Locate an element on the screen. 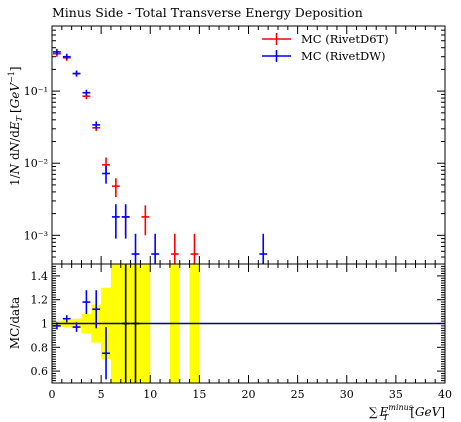 The image size is (461, 422). y-tick-label: 10⁻² is located at coordinates (36, 163).